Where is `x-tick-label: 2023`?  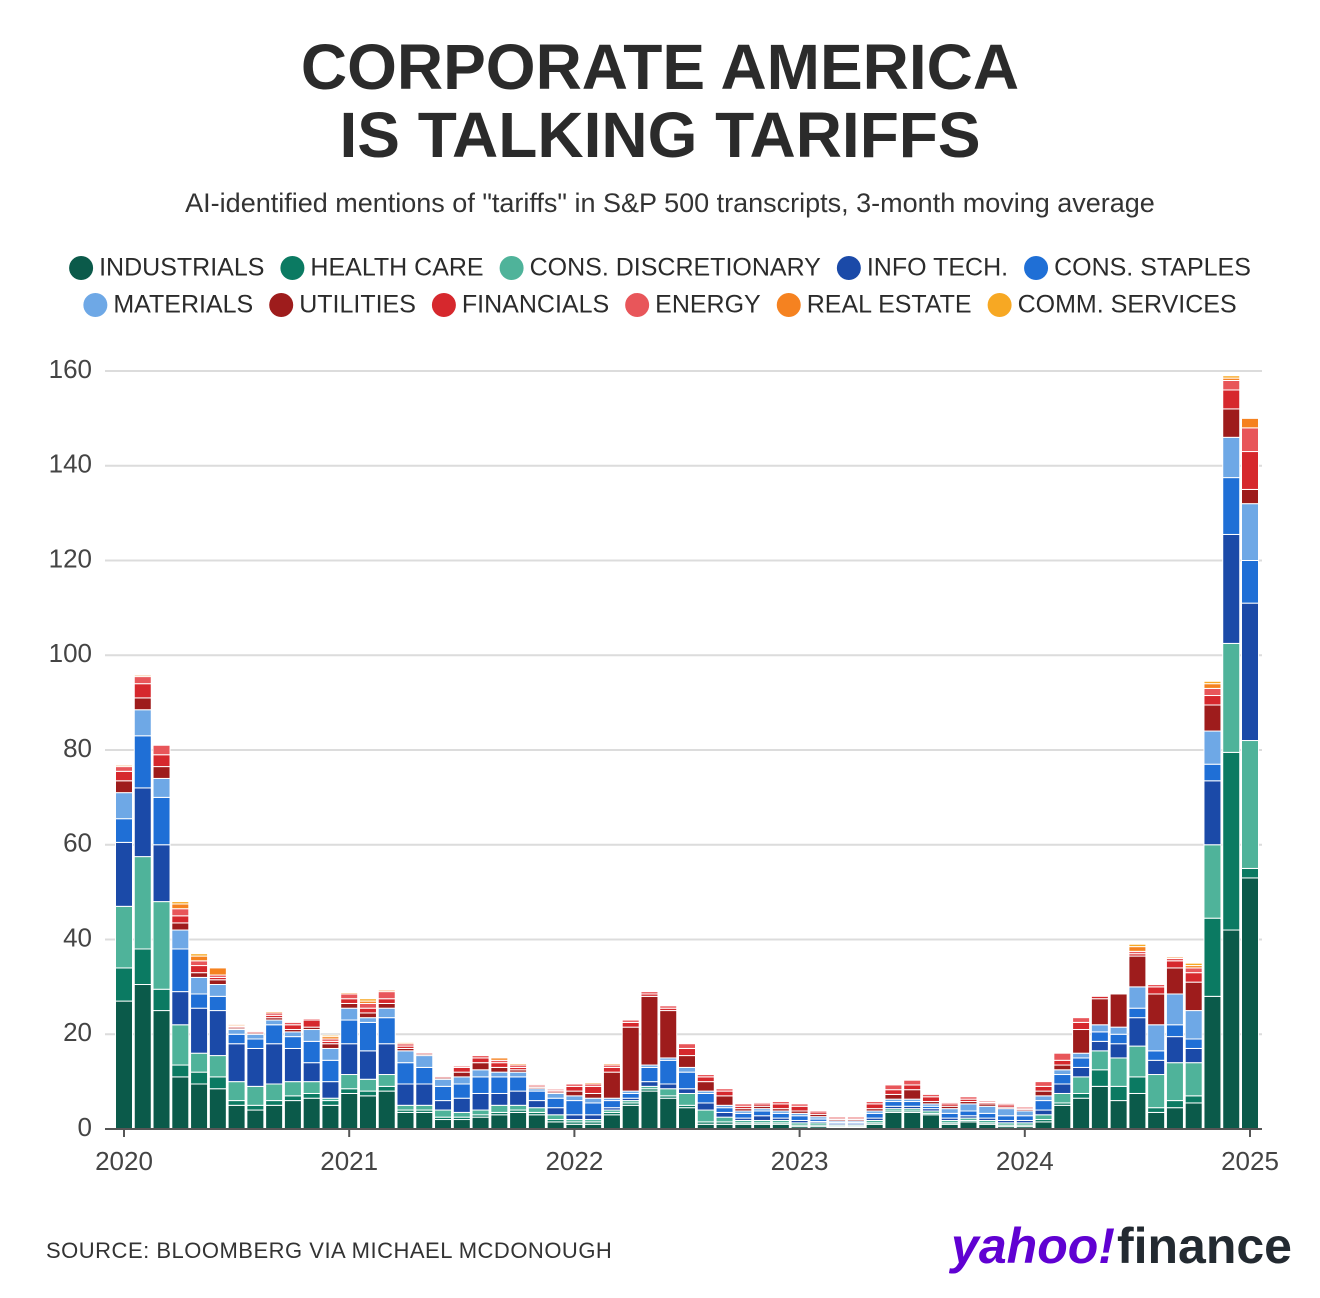 x-tick-label: 2023 is located at coordinates (800, 1161).